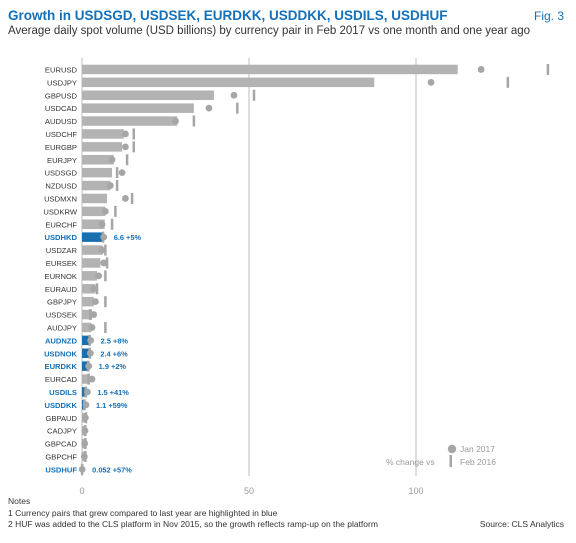 The height and width of the screenshot is (543, 576). Describe the element at coordinates (61, 69) in the screenshot. I see `category-label: EURUSD` at that location.